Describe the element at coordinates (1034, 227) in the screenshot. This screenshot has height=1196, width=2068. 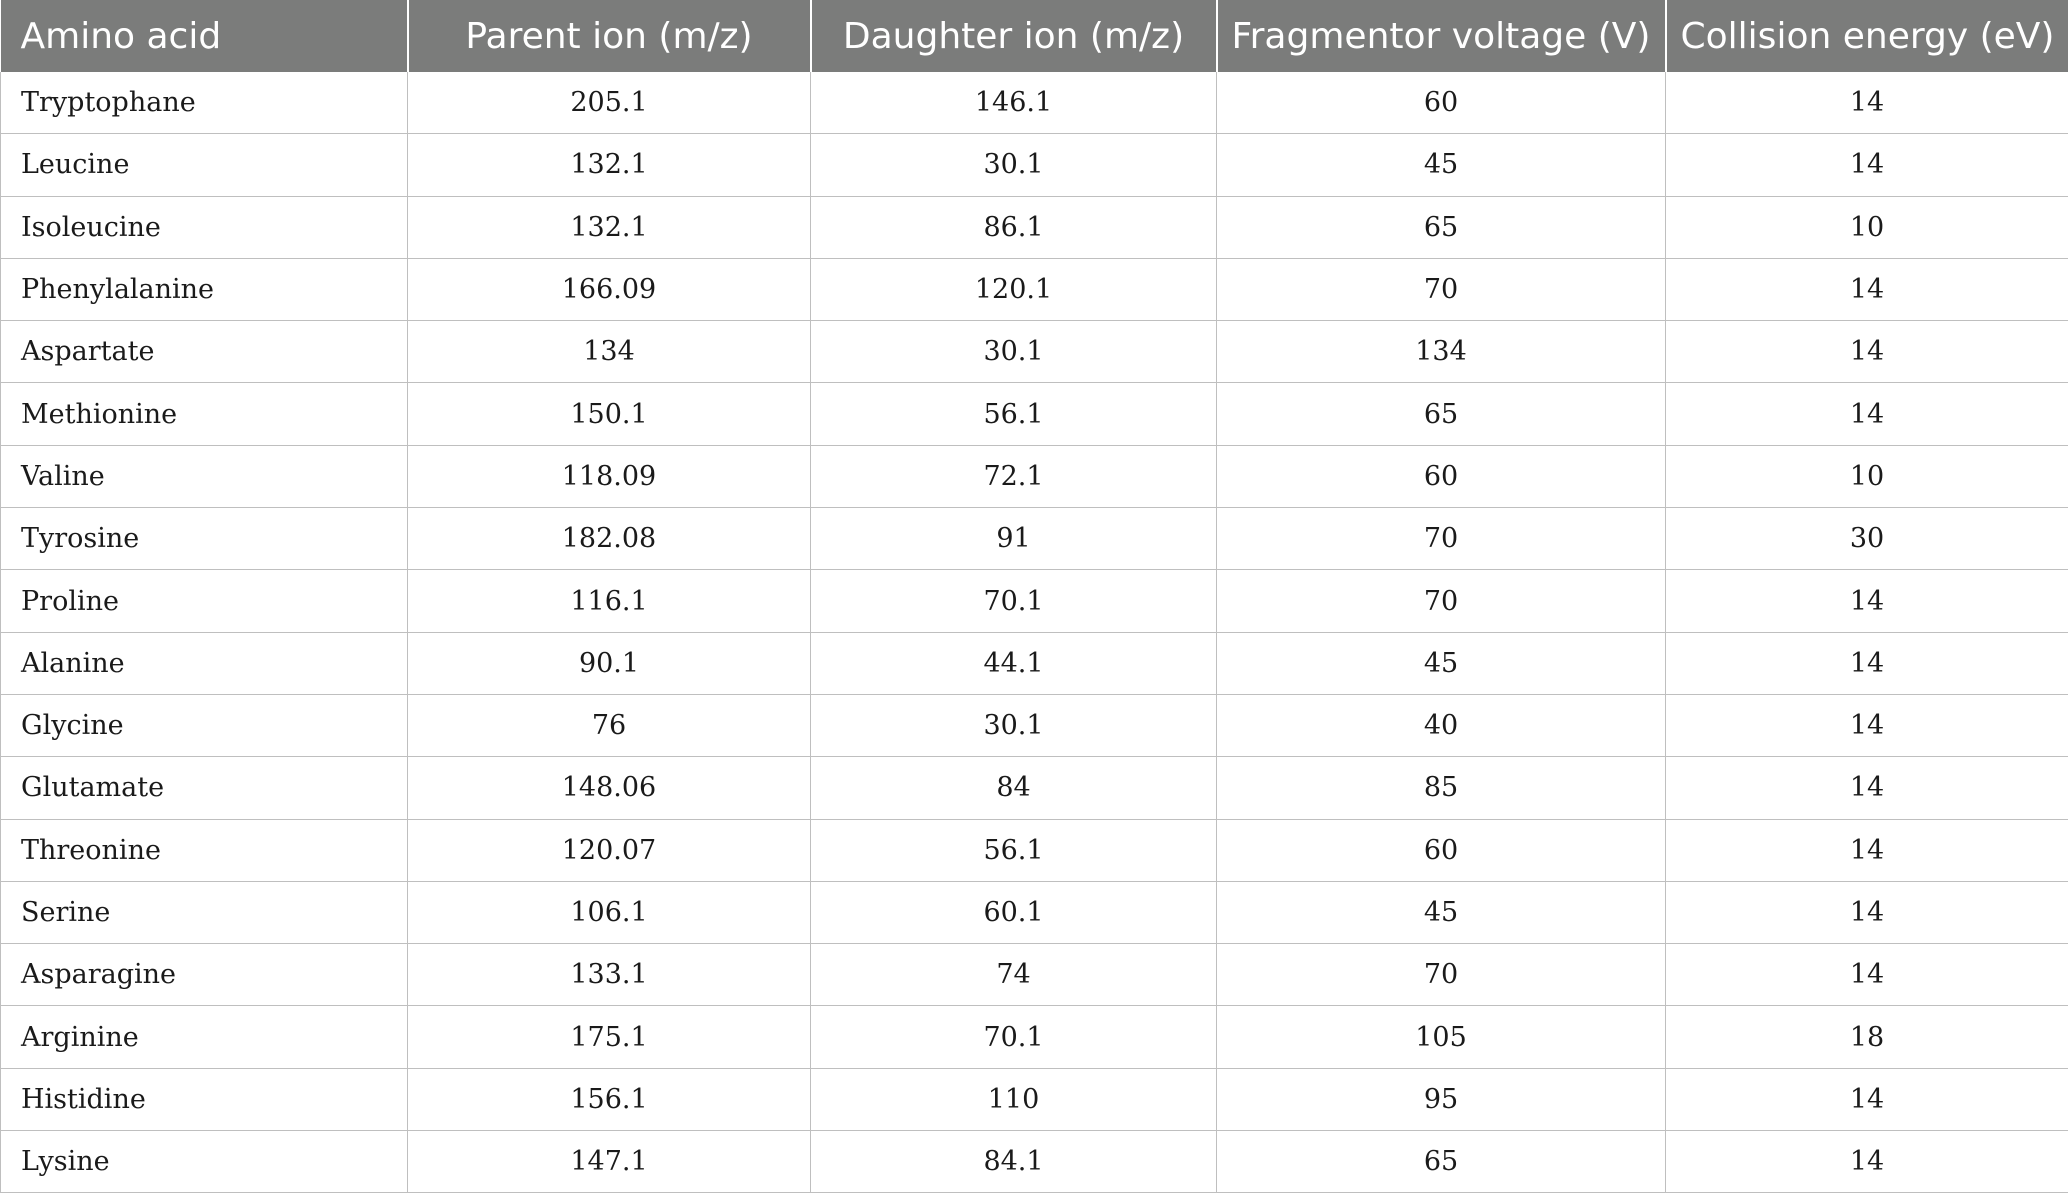
I see `table-row: Isoleucine 132.1 86.1 65 10` at that location.